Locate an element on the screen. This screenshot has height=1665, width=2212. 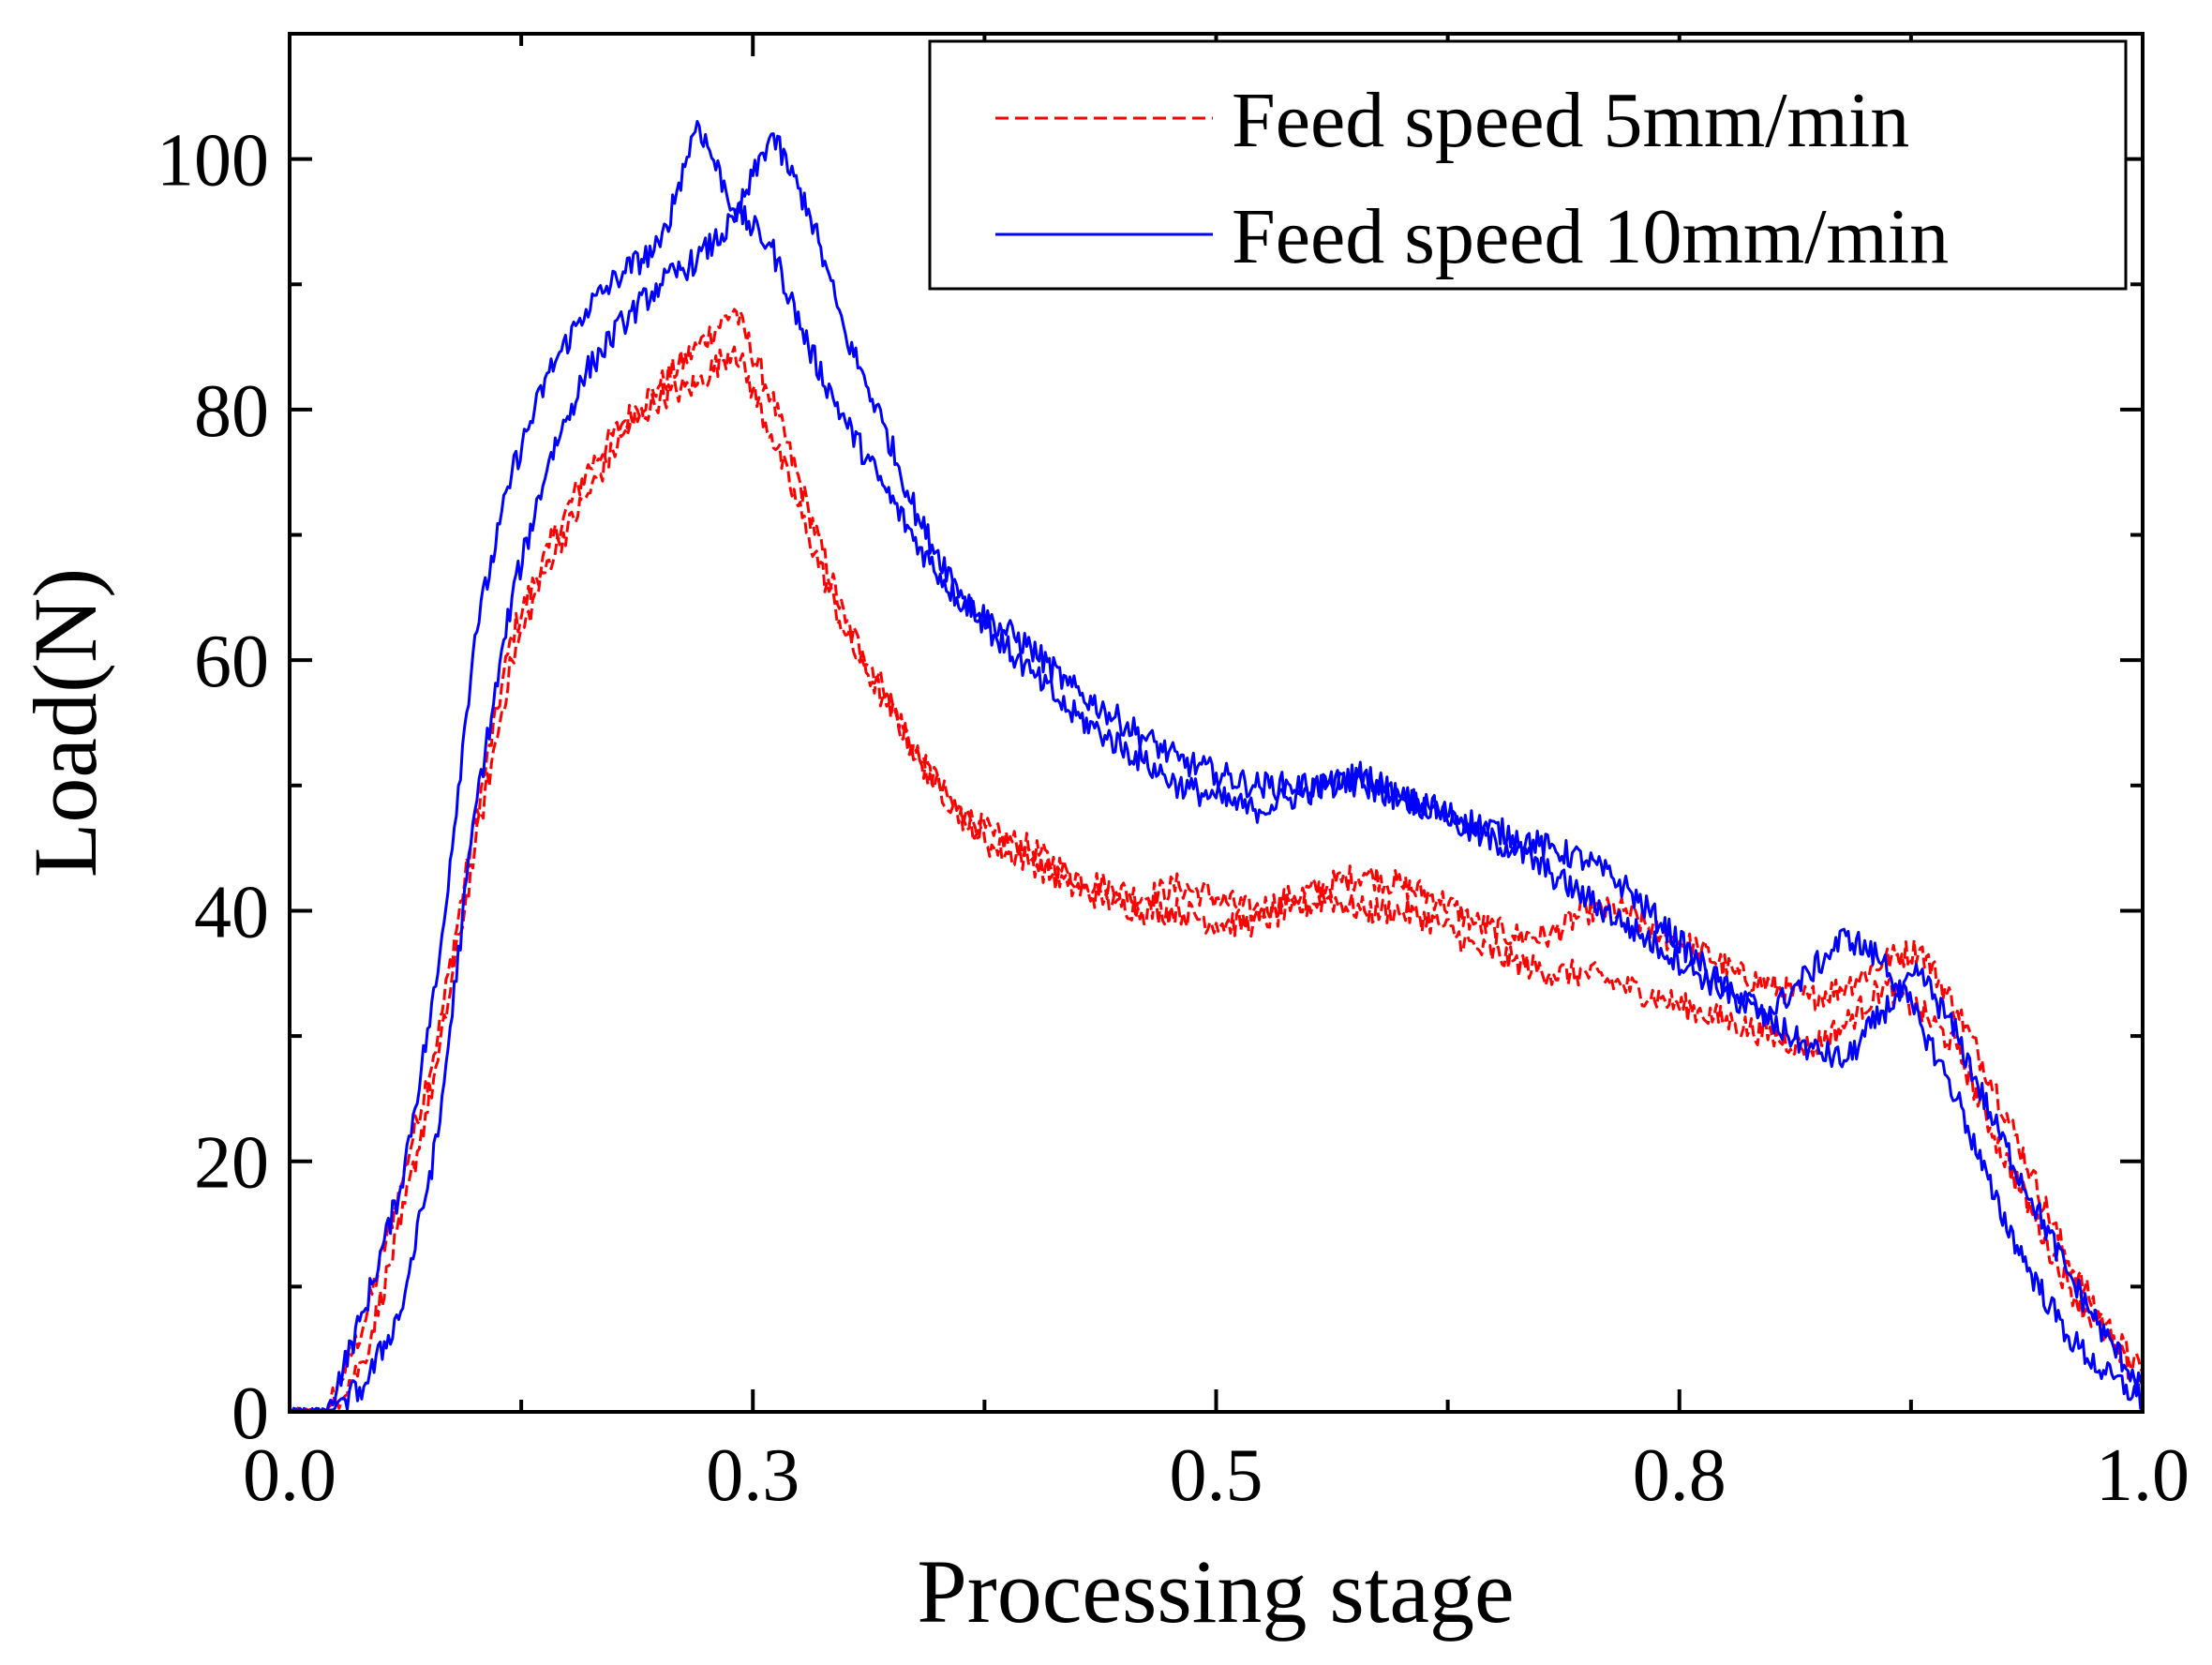
x-tick-label: 1.0 is located at coordinates (2143, 1475).